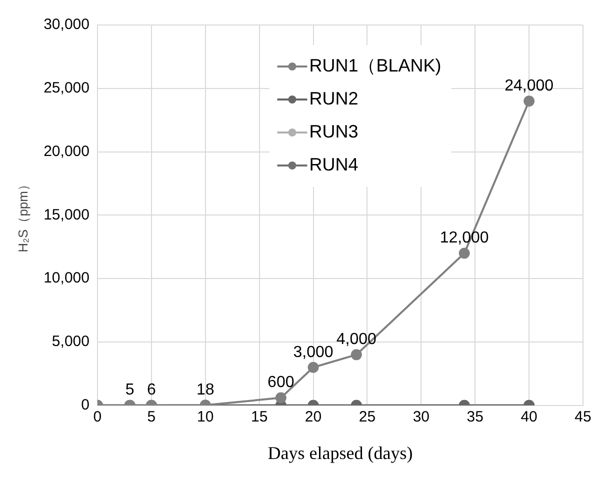 The image size is (605, 481). Describe the element at coordinates (333, 131) in the screenshot. I see `legend-label: RUN3` at that location.